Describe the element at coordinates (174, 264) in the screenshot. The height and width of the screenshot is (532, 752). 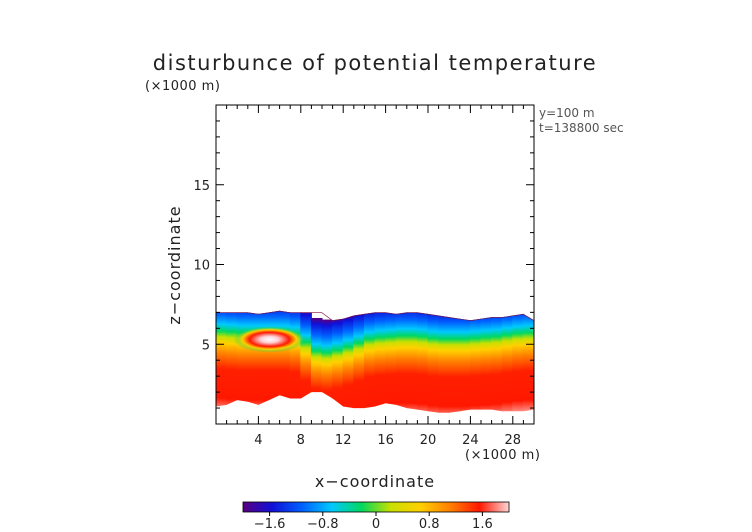
I see `y-axis-label: z−coordinate` at that location.